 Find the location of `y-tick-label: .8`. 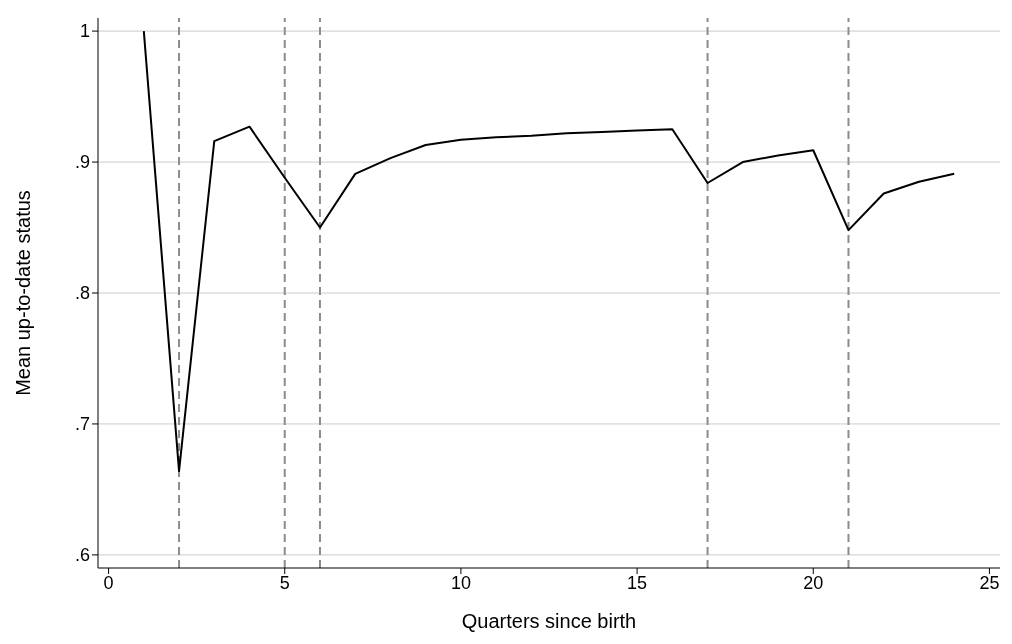

y-tick-label: .8 is located at coordinates (82, 293).